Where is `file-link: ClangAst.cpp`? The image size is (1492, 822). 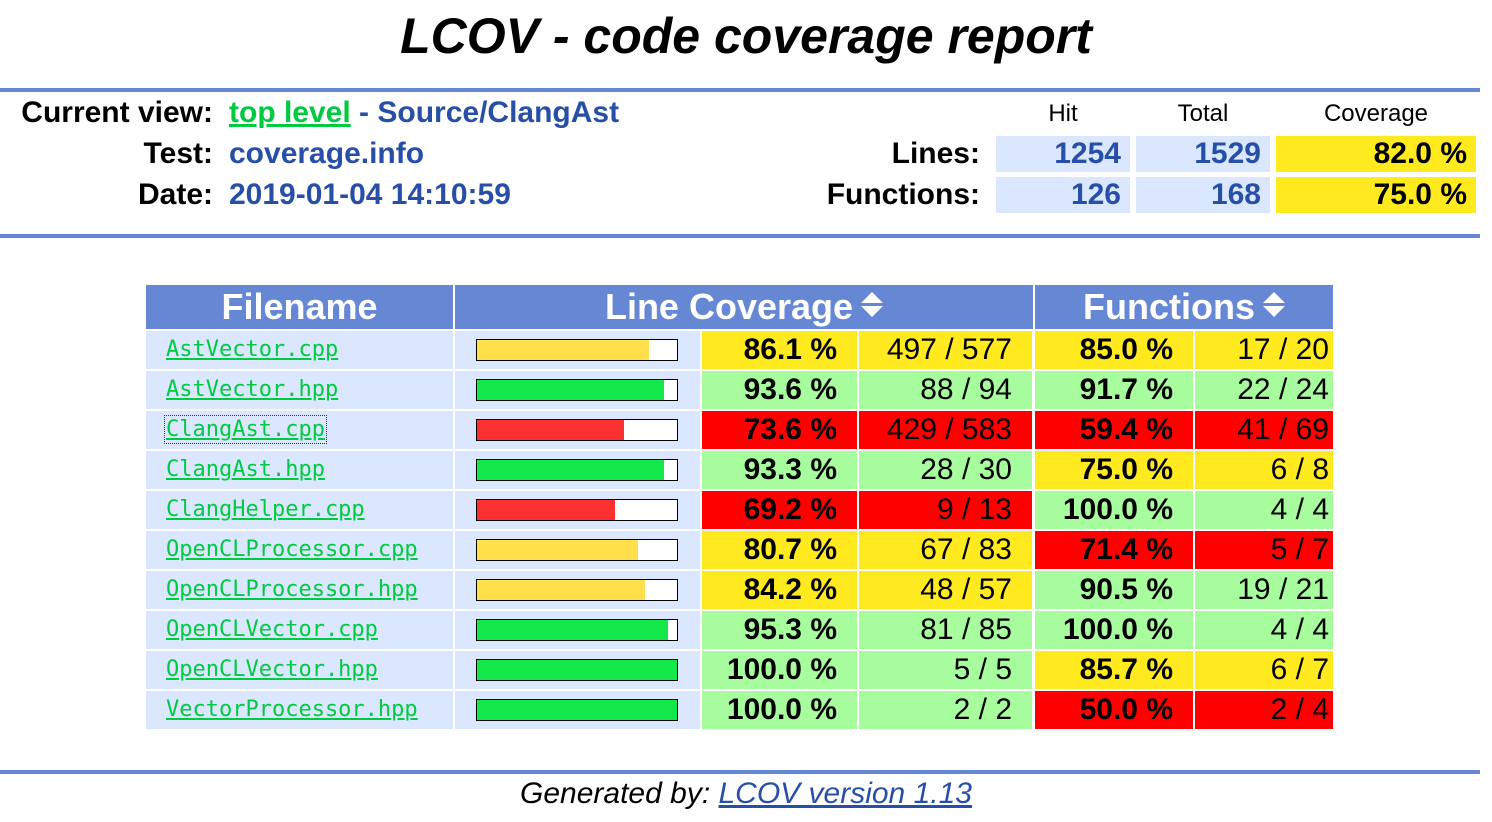
file-link: ClangAst.cpp is located at coordinates (245, 429).